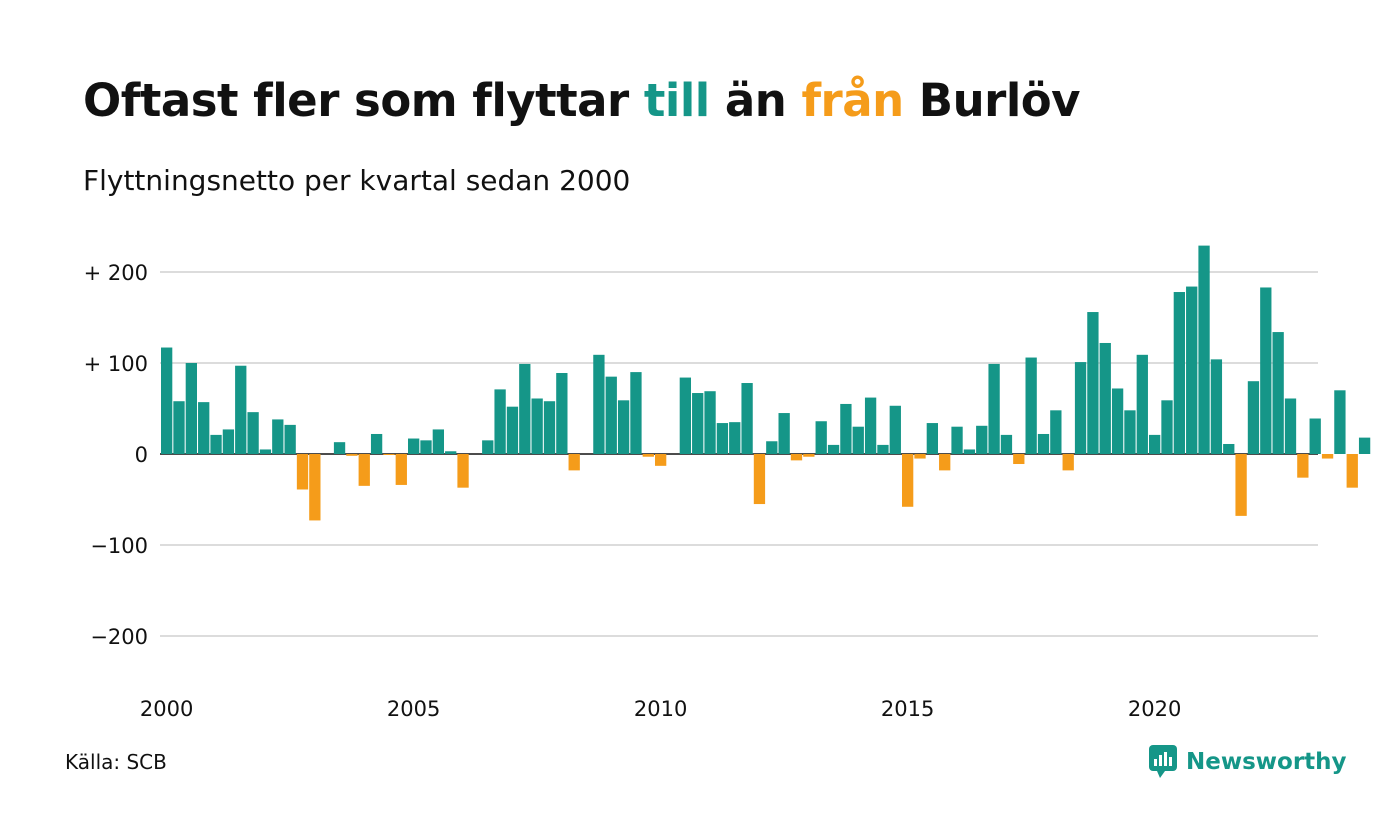 The height and width of the screenshot is (840, 1400). I want to click on source-label: Källa: SCB, so click(116, 762).